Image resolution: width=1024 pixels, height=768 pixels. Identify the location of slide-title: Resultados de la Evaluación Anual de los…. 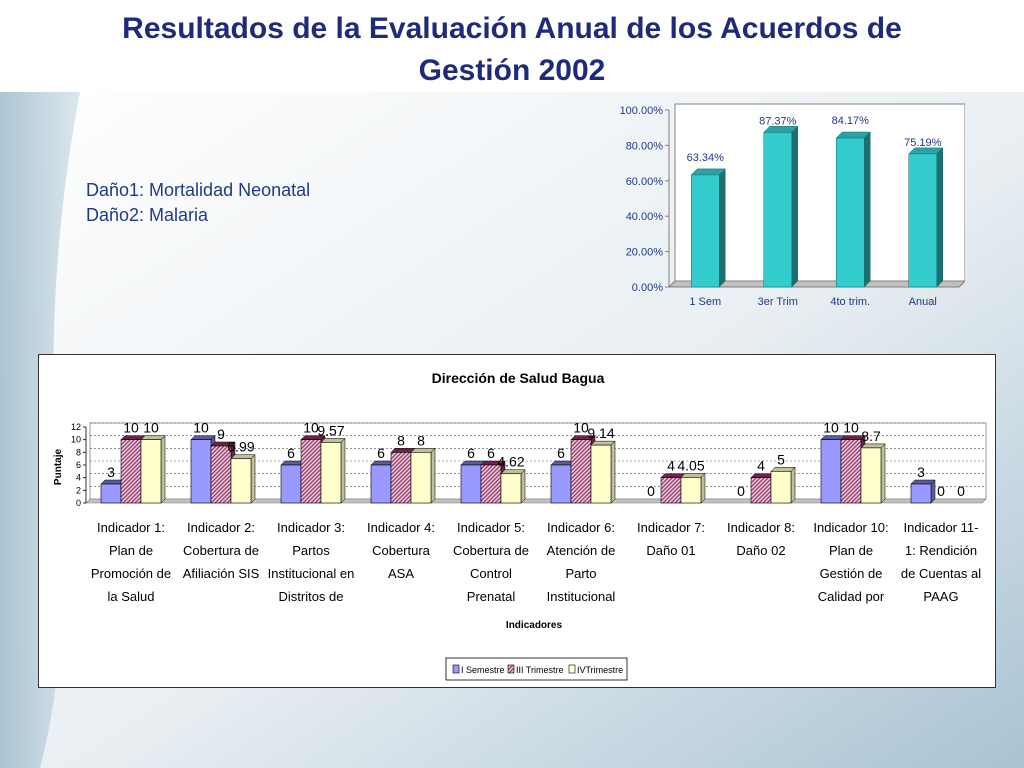
(512, 50).